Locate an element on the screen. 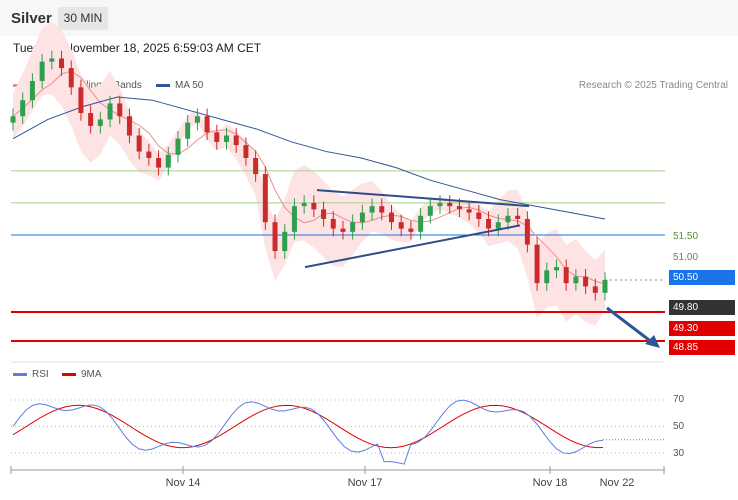 This screenshot has width=738, height=500. rsi-level-70: 70 is located at coordinates (679, 399).